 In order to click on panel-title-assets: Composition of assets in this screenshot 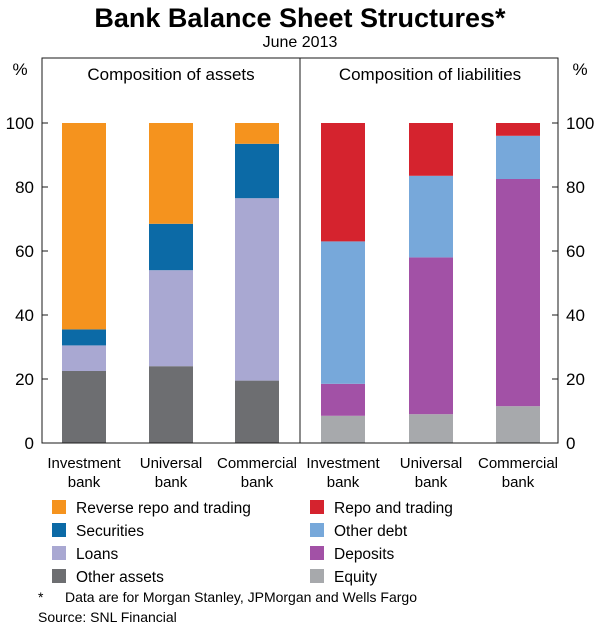, I will do `click(170, 74)`.